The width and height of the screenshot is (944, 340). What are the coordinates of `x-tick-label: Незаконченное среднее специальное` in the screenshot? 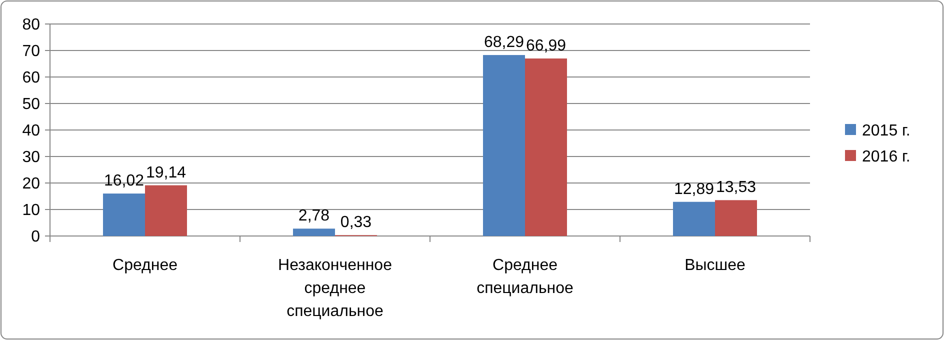 It's located at (335, 288).